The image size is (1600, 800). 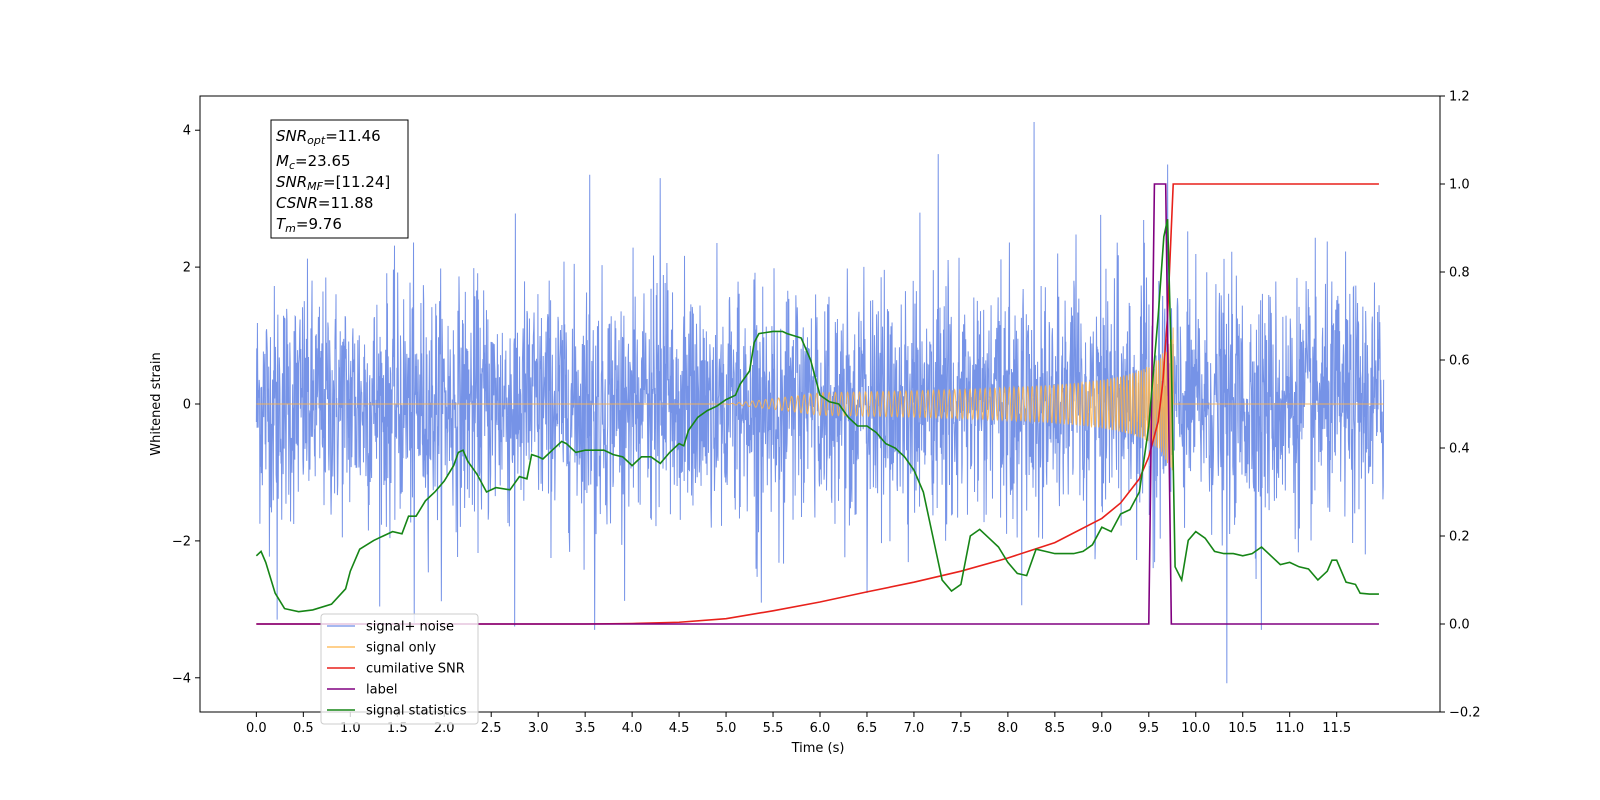 I want to click on legend-frame, so click(x=399, y=669).